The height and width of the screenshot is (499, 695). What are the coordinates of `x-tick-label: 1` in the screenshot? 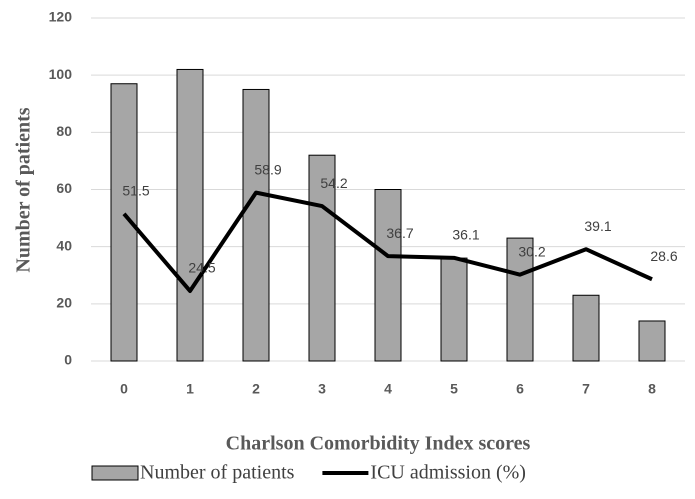 It's located at (190, 389).